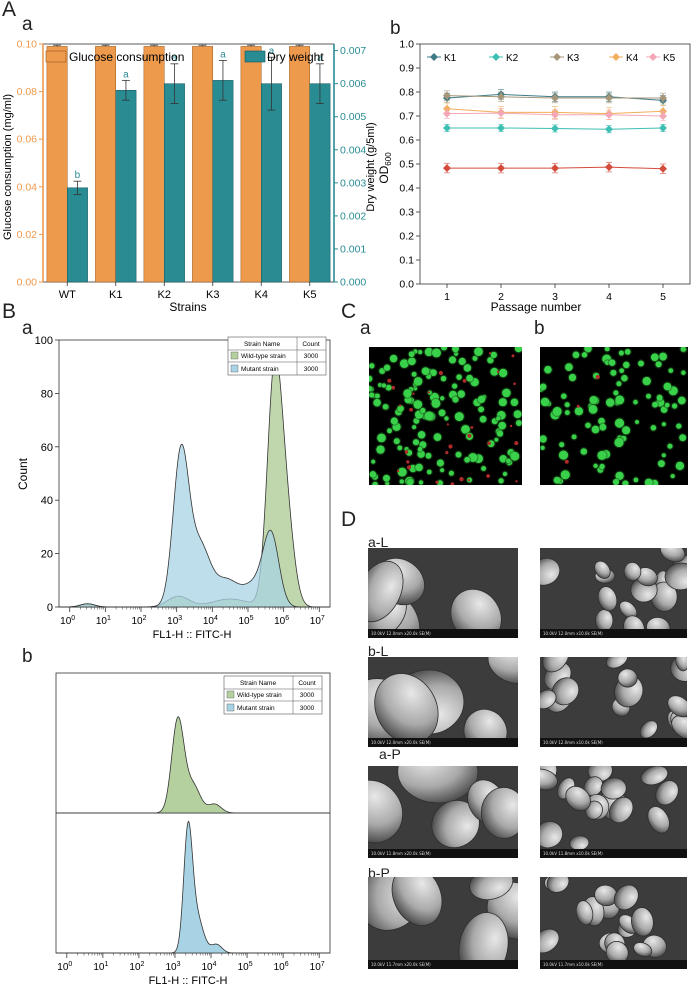 The width and height of the screenshot is (693, 987). I want to click on y-tick-label: 0.3, so click(406, 213).